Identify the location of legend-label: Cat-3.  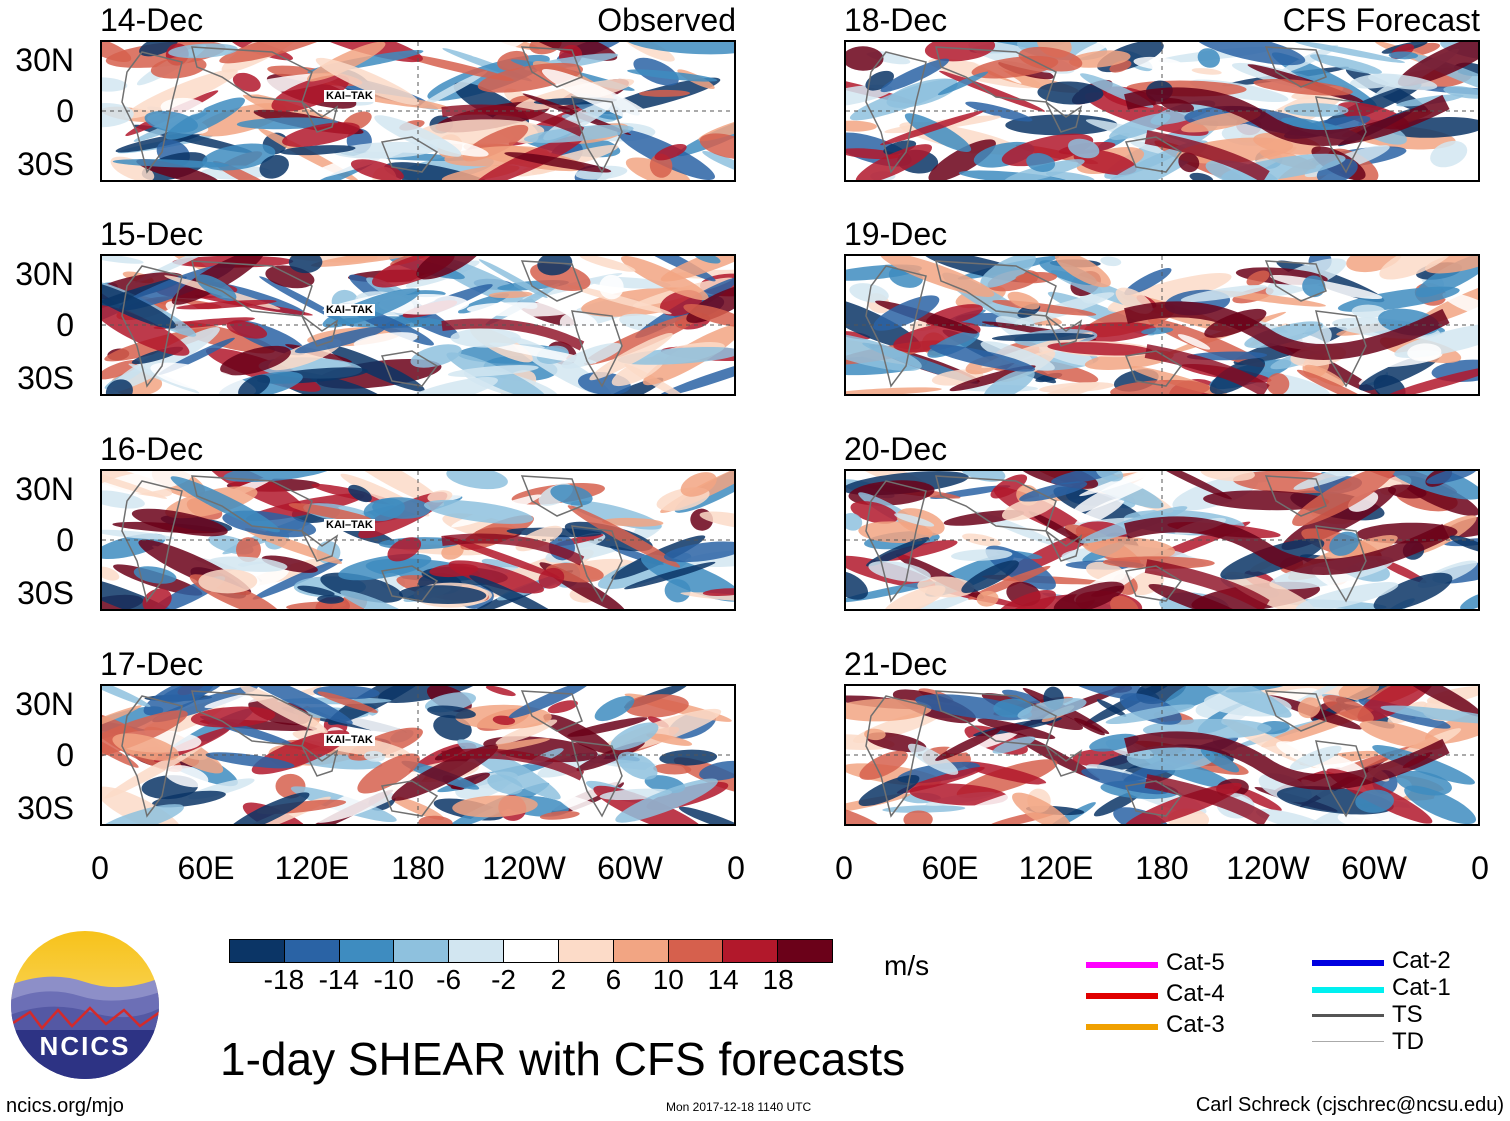
(1195, 1024).